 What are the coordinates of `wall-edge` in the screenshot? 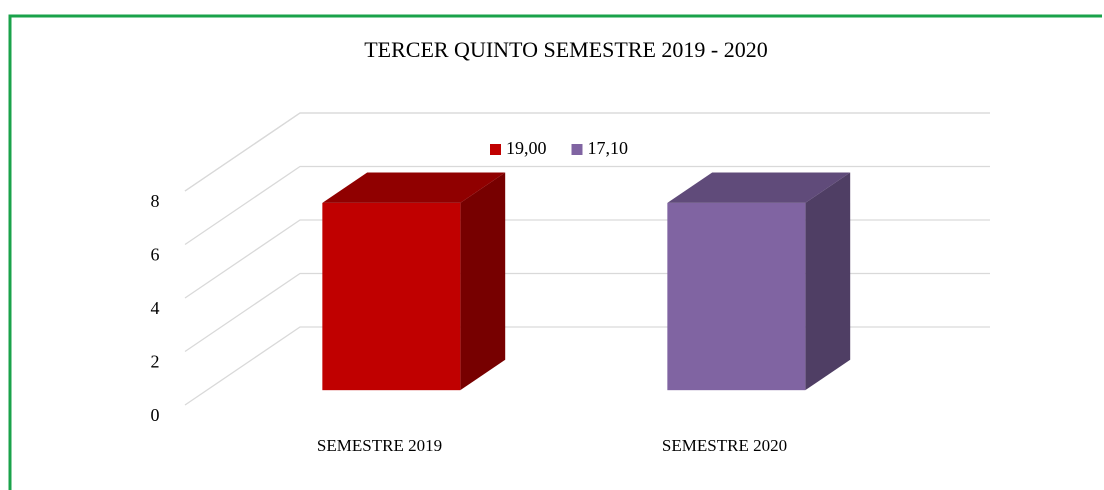 It's located at (587, 152).